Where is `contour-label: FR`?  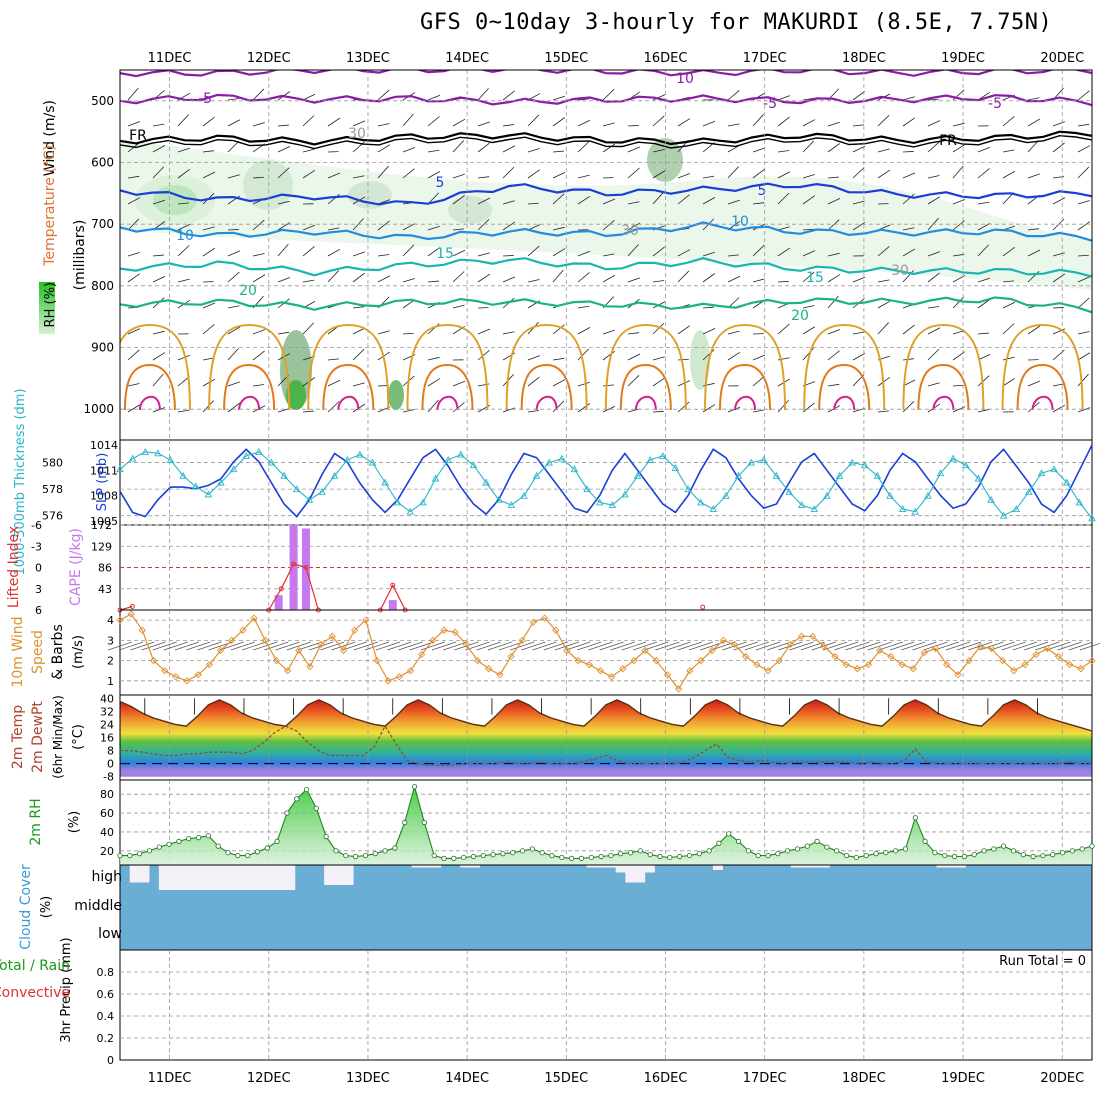
contour-label: FR is located at coordinates (948, 141).